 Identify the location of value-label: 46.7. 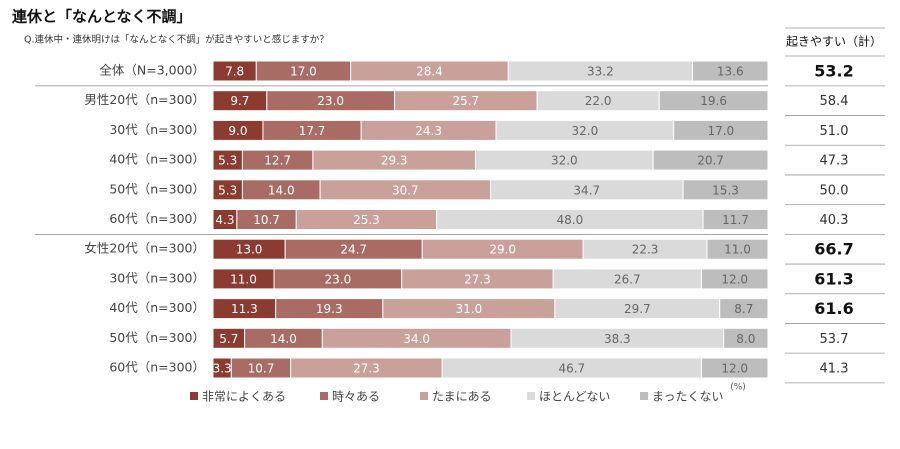
(571, 369).